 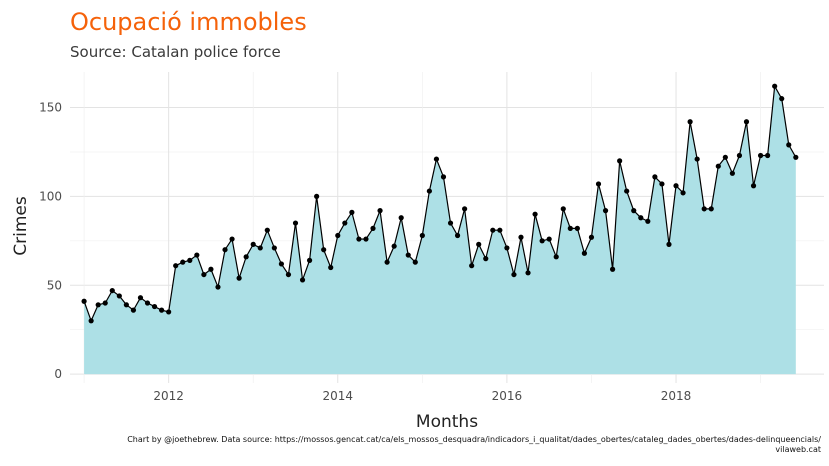 I want to click on x-tick-label: 2014, so click(x=338, y=396).